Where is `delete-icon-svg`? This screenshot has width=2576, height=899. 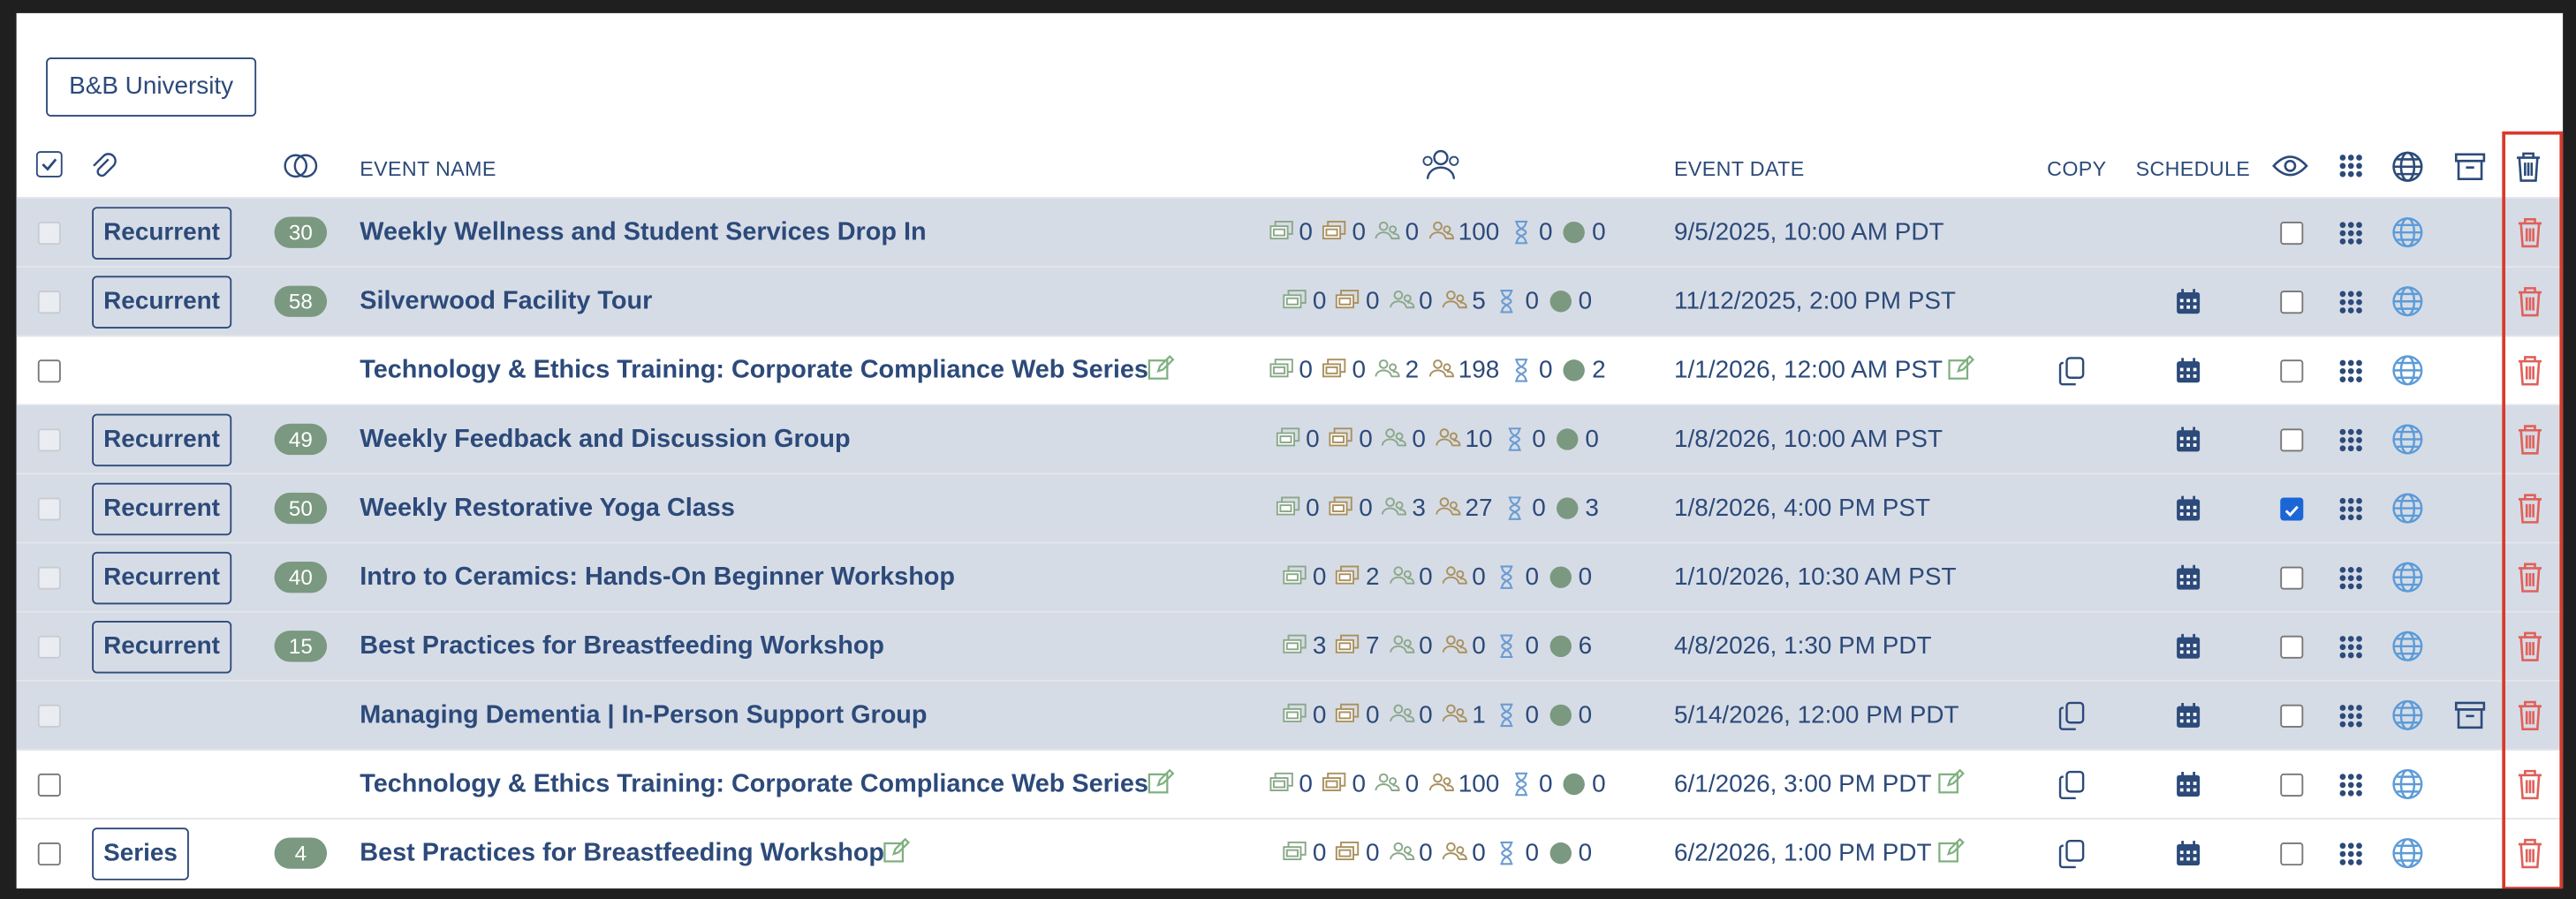
delete-icon-svg is located at coordinates (2530, 646).